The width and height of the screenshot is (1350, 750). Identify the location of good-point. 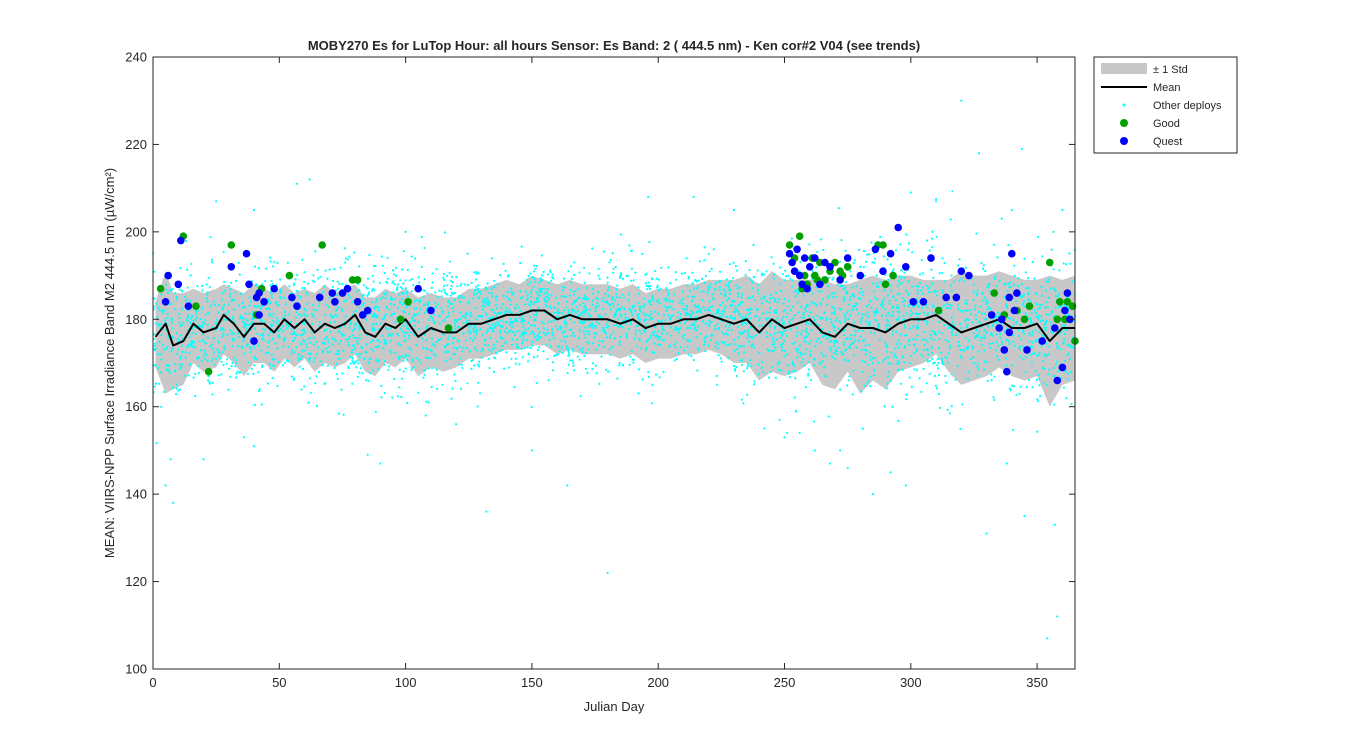
(825, 280).